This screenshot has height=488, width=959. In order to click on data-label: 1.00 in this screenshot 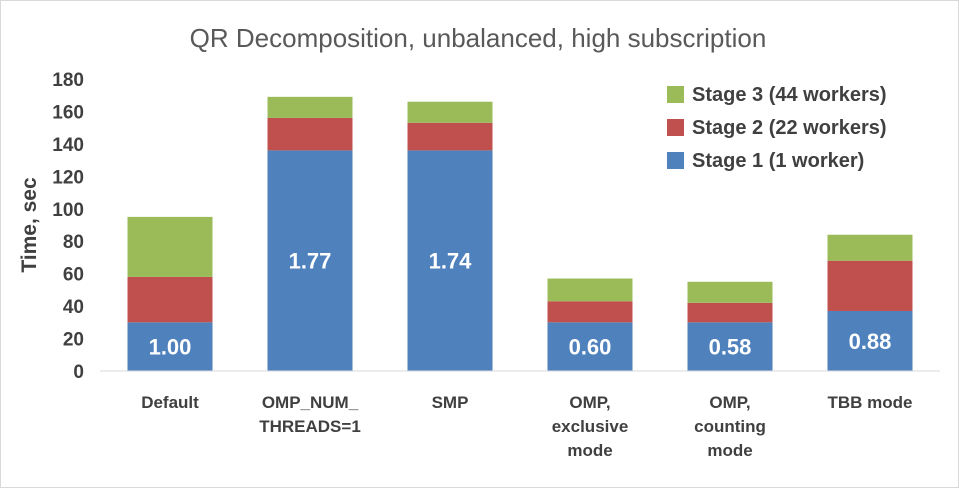, I will do `click(170, 347)`.